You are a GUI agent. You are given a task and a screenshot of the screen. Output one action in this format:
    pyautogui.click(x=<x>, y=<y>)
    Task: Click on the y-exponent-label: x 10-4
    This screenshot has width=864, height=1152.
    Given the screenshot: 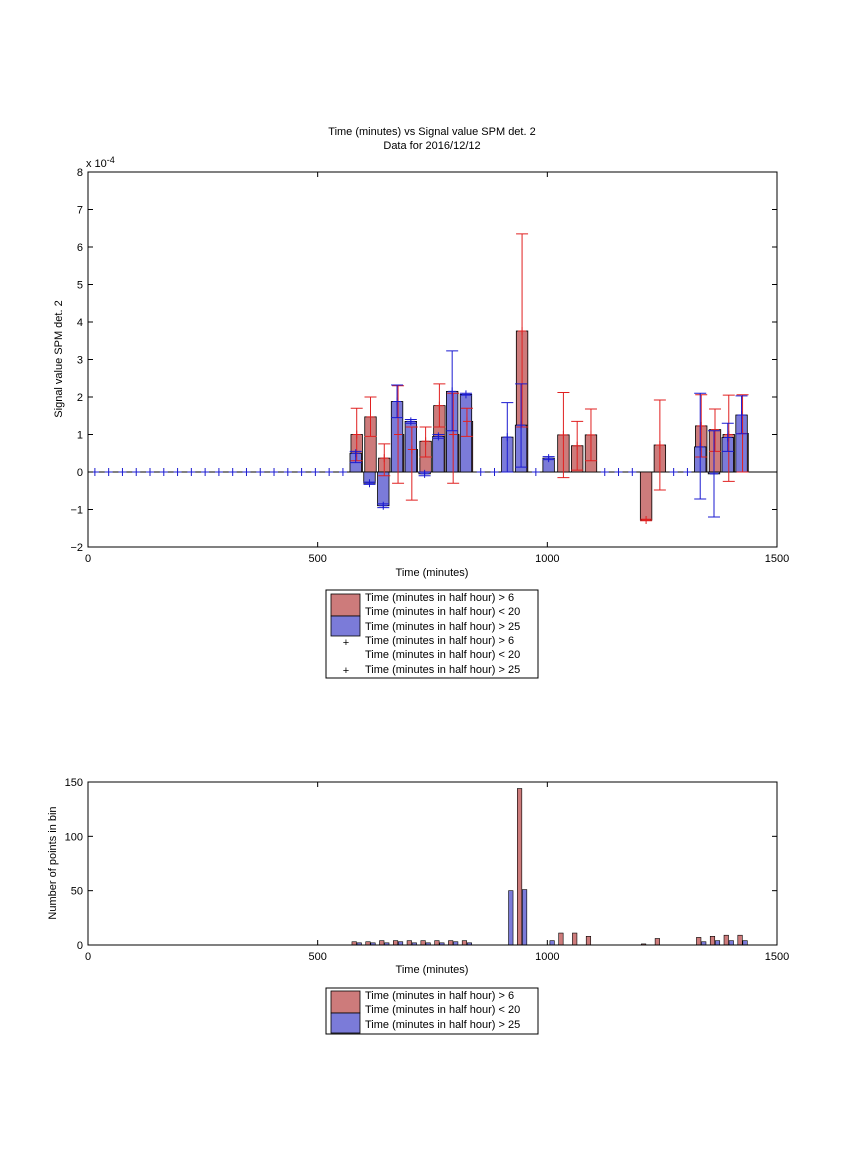 What is the action you would take?
    pyautogui.click(x=100, y=162)
    